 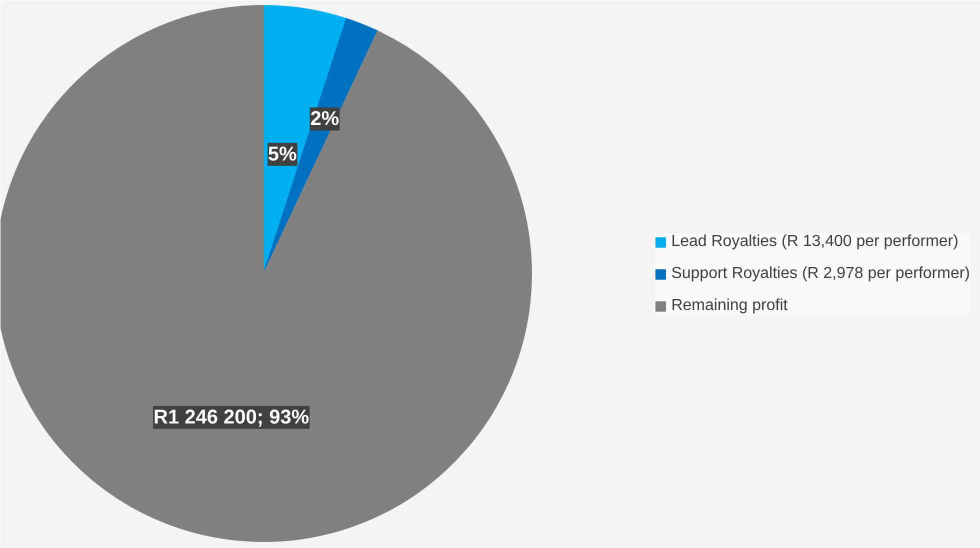 What do you see at coordinates (820, 274) in the screenshot?
I see `legend-label: Support Royalties (R 2,978 per performer)` at bounding box center [820, 274].